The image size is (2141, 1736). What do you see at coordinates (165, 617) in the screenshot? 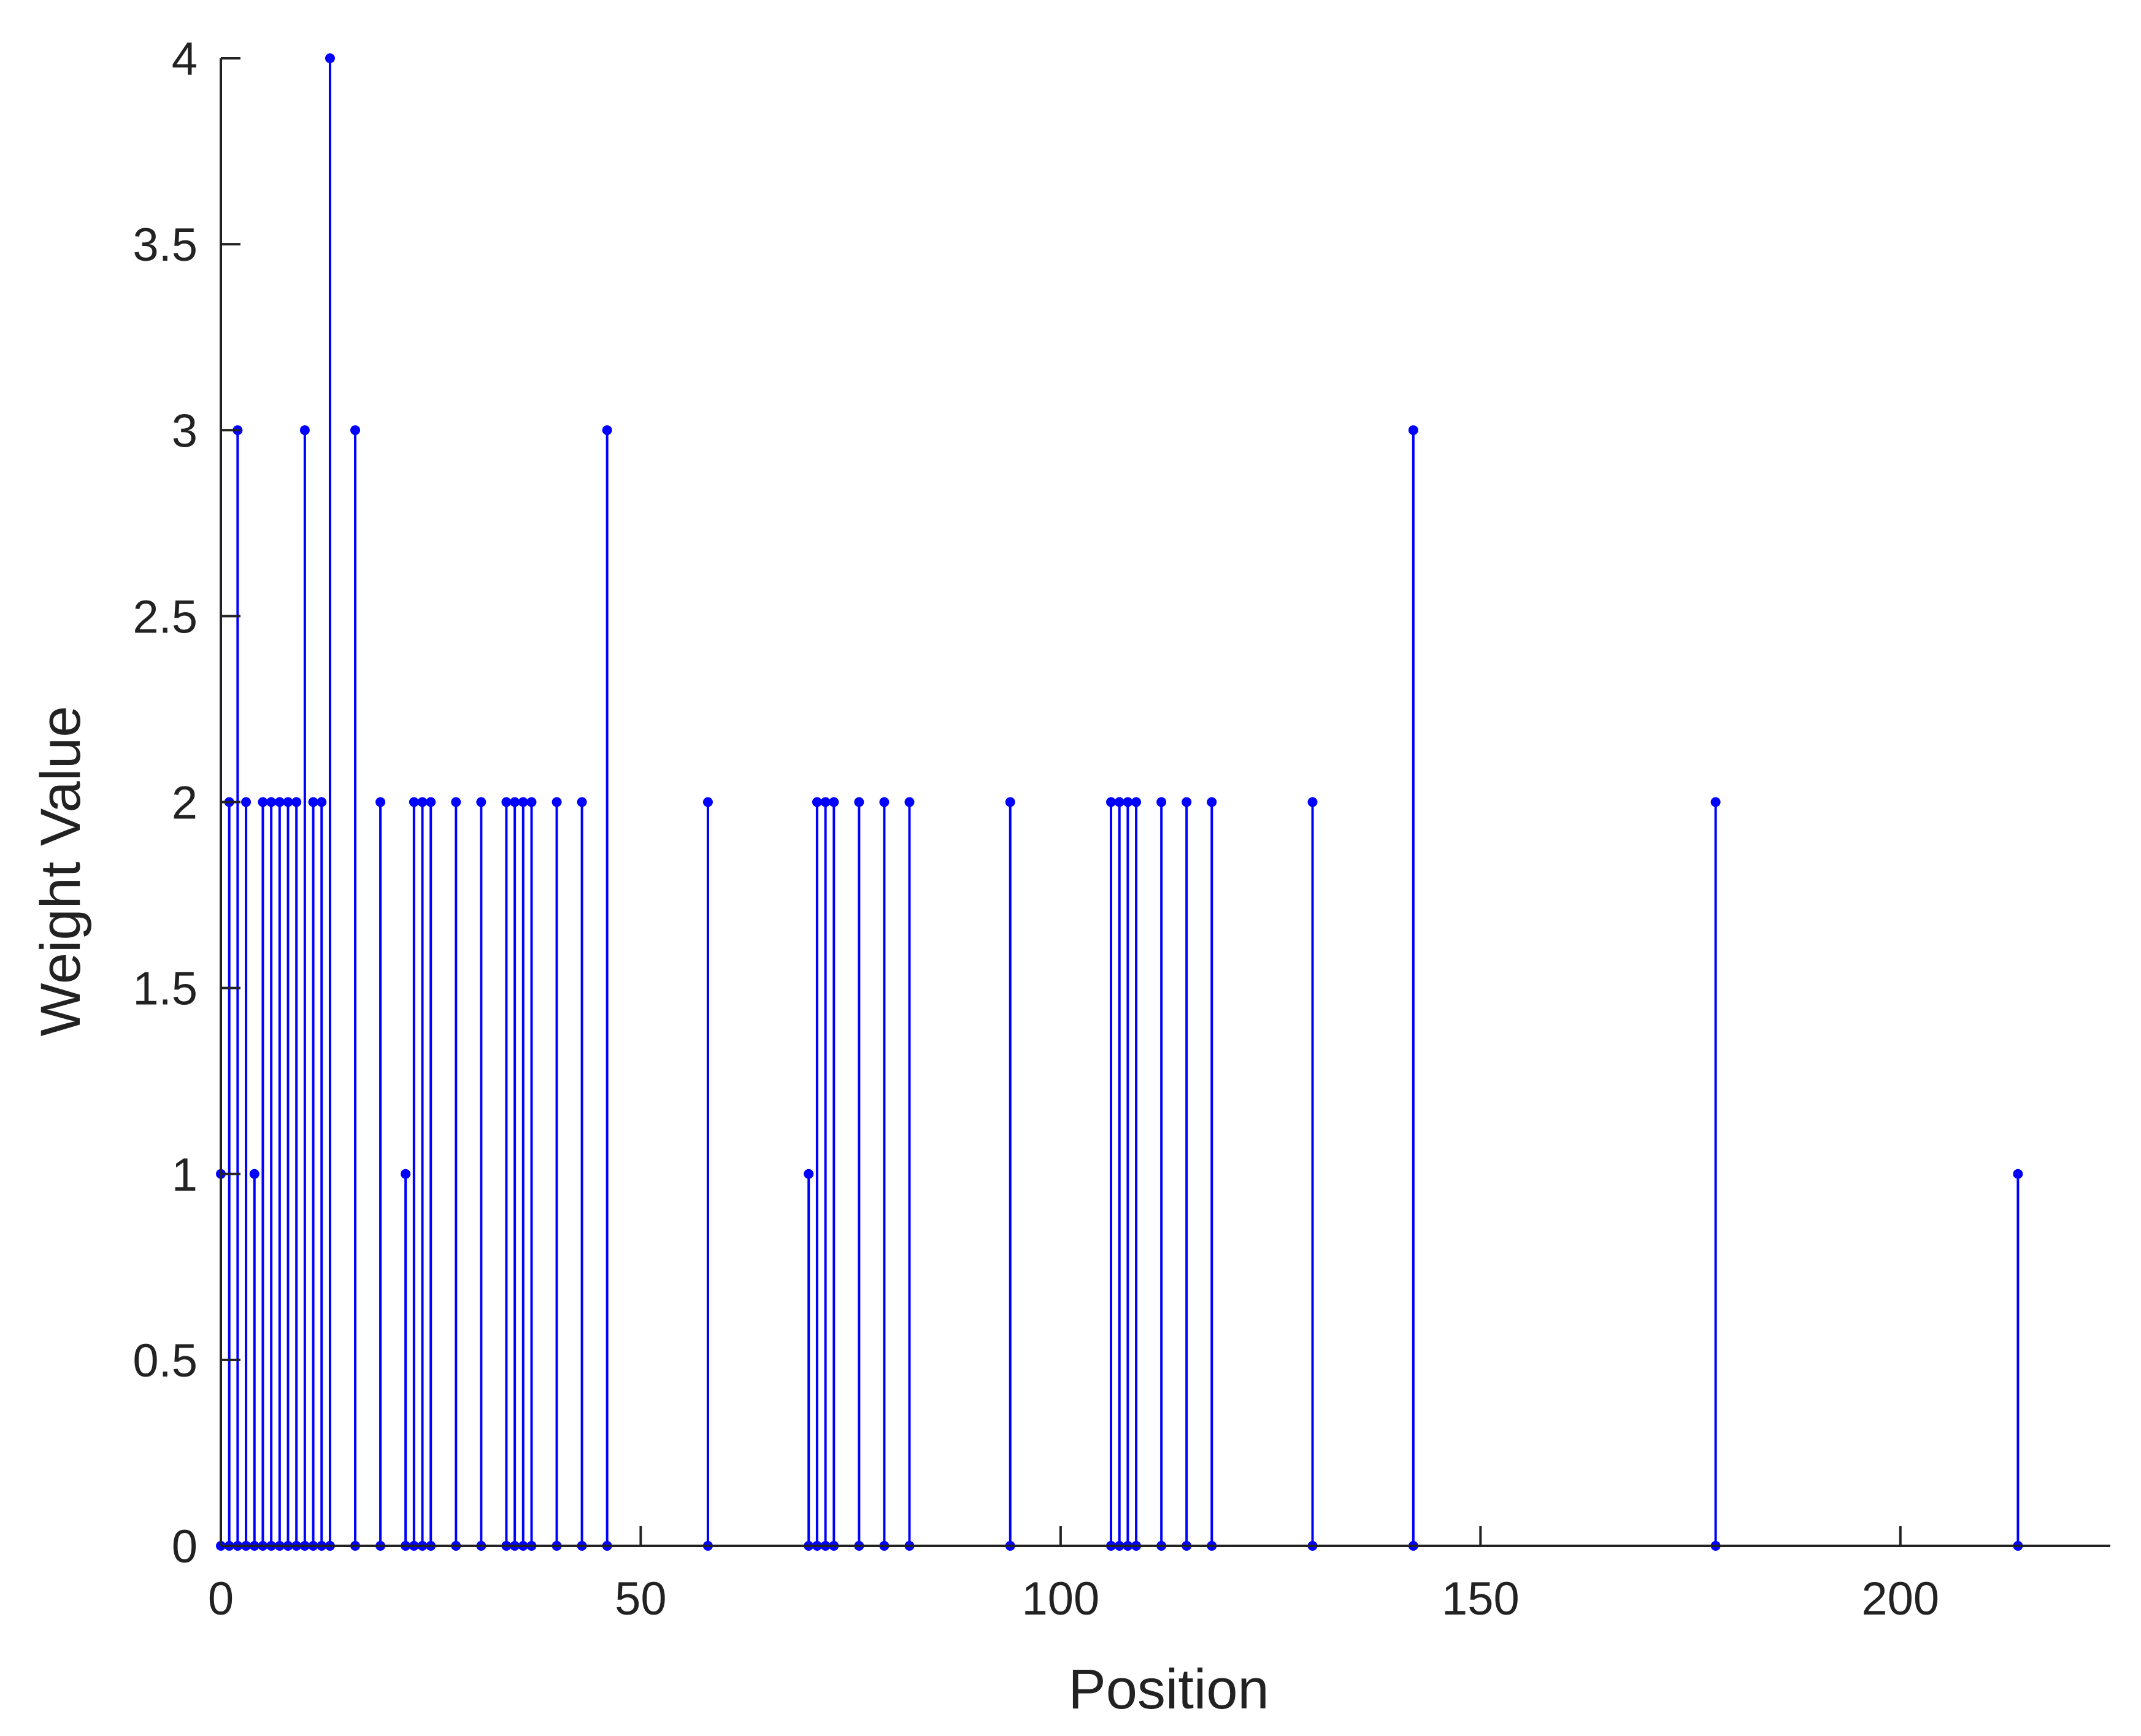
I see `y-tick-label: 2.5` at bounding box center [165, 617].